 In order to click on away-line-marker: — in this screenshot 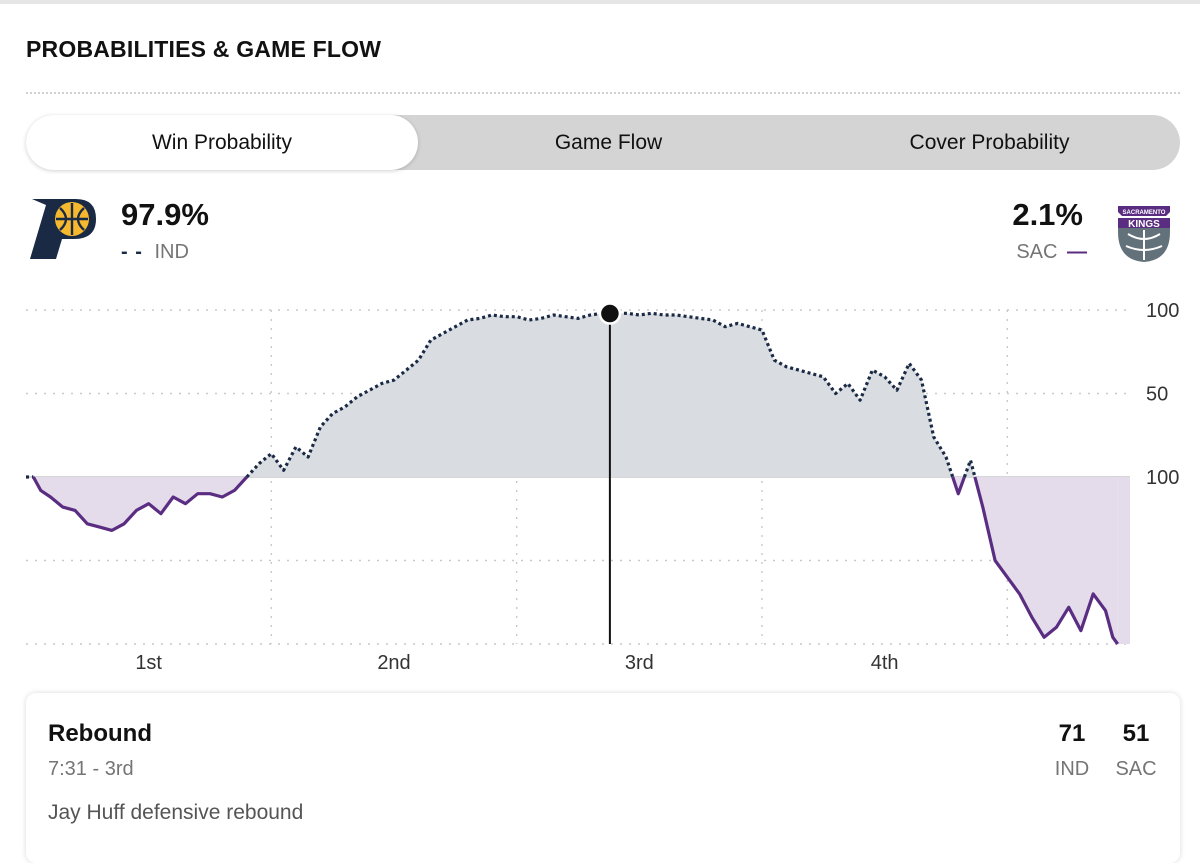, I will do `click(1077, 252)`.